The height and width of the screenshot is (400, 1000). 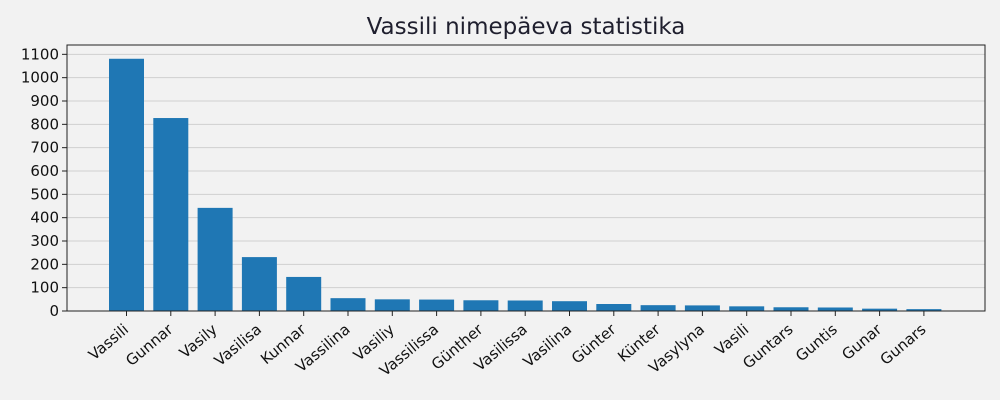 What do you see at coordinates (44, 264) in the screenshot?
I see `y-tick-label: 200` at bounding box center [44, 264].